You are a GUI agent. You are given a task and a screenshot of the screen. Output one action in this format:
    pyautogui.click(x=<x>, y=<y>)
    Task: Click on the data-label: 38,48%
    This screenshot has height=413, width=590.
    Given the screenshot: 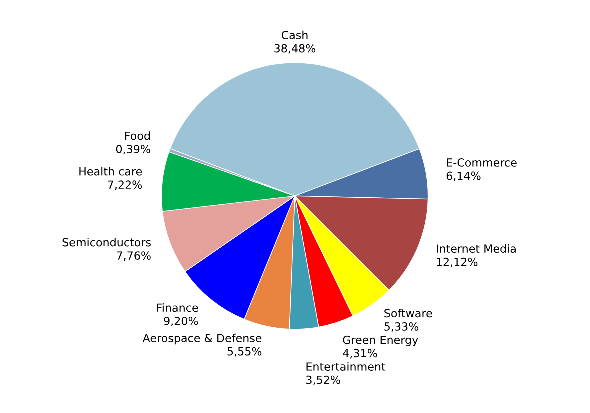 What is the action you would take?
    pyautogui.click(x=295, y=49)
    